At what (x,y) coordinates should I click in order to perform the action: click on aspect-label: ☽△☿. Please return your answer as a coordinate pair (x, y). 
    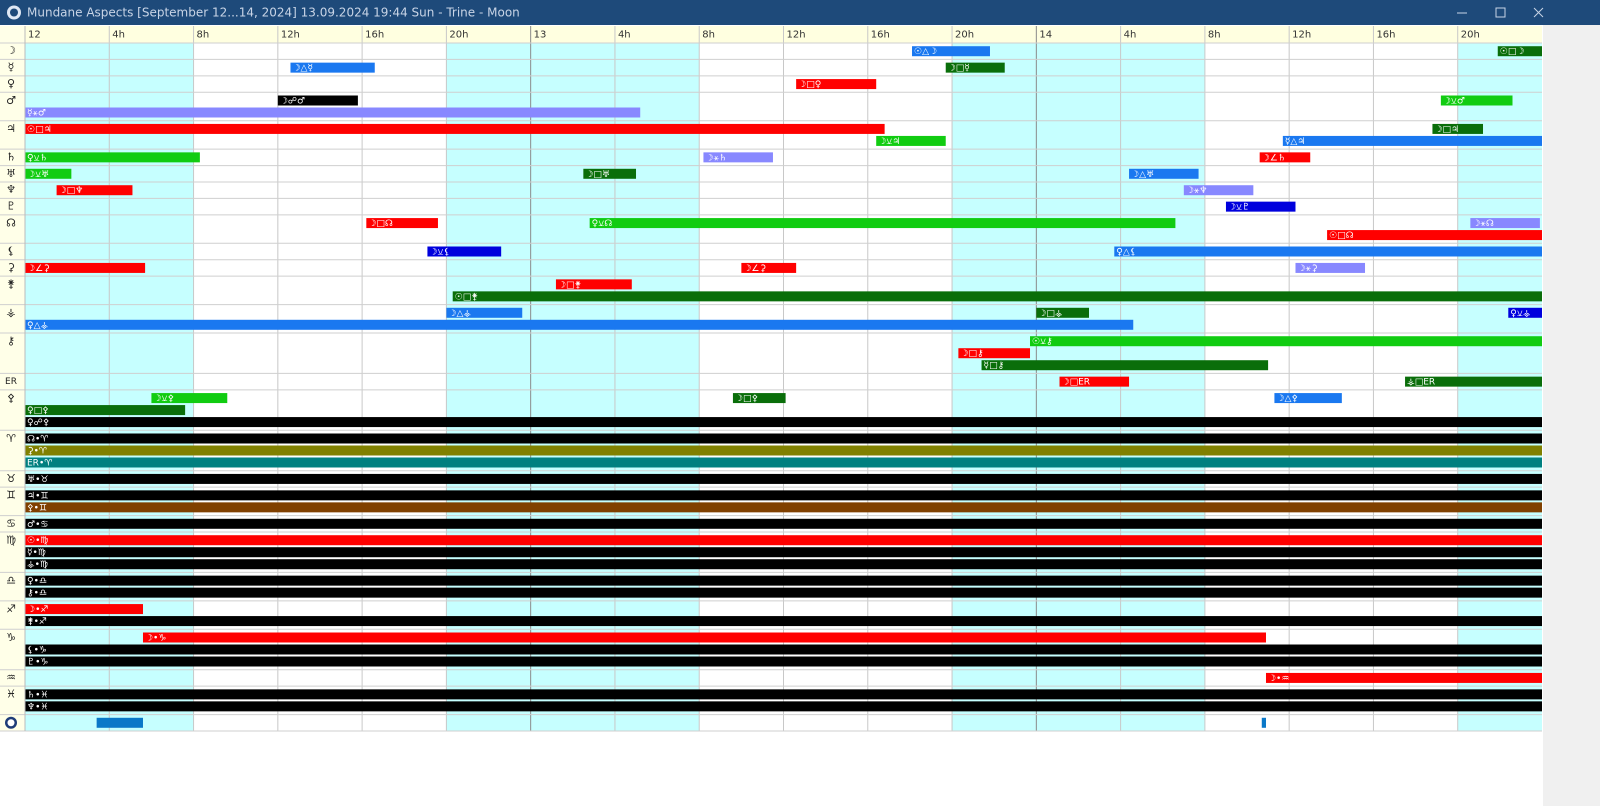
    Looking at the image, I should click on (302, 69).